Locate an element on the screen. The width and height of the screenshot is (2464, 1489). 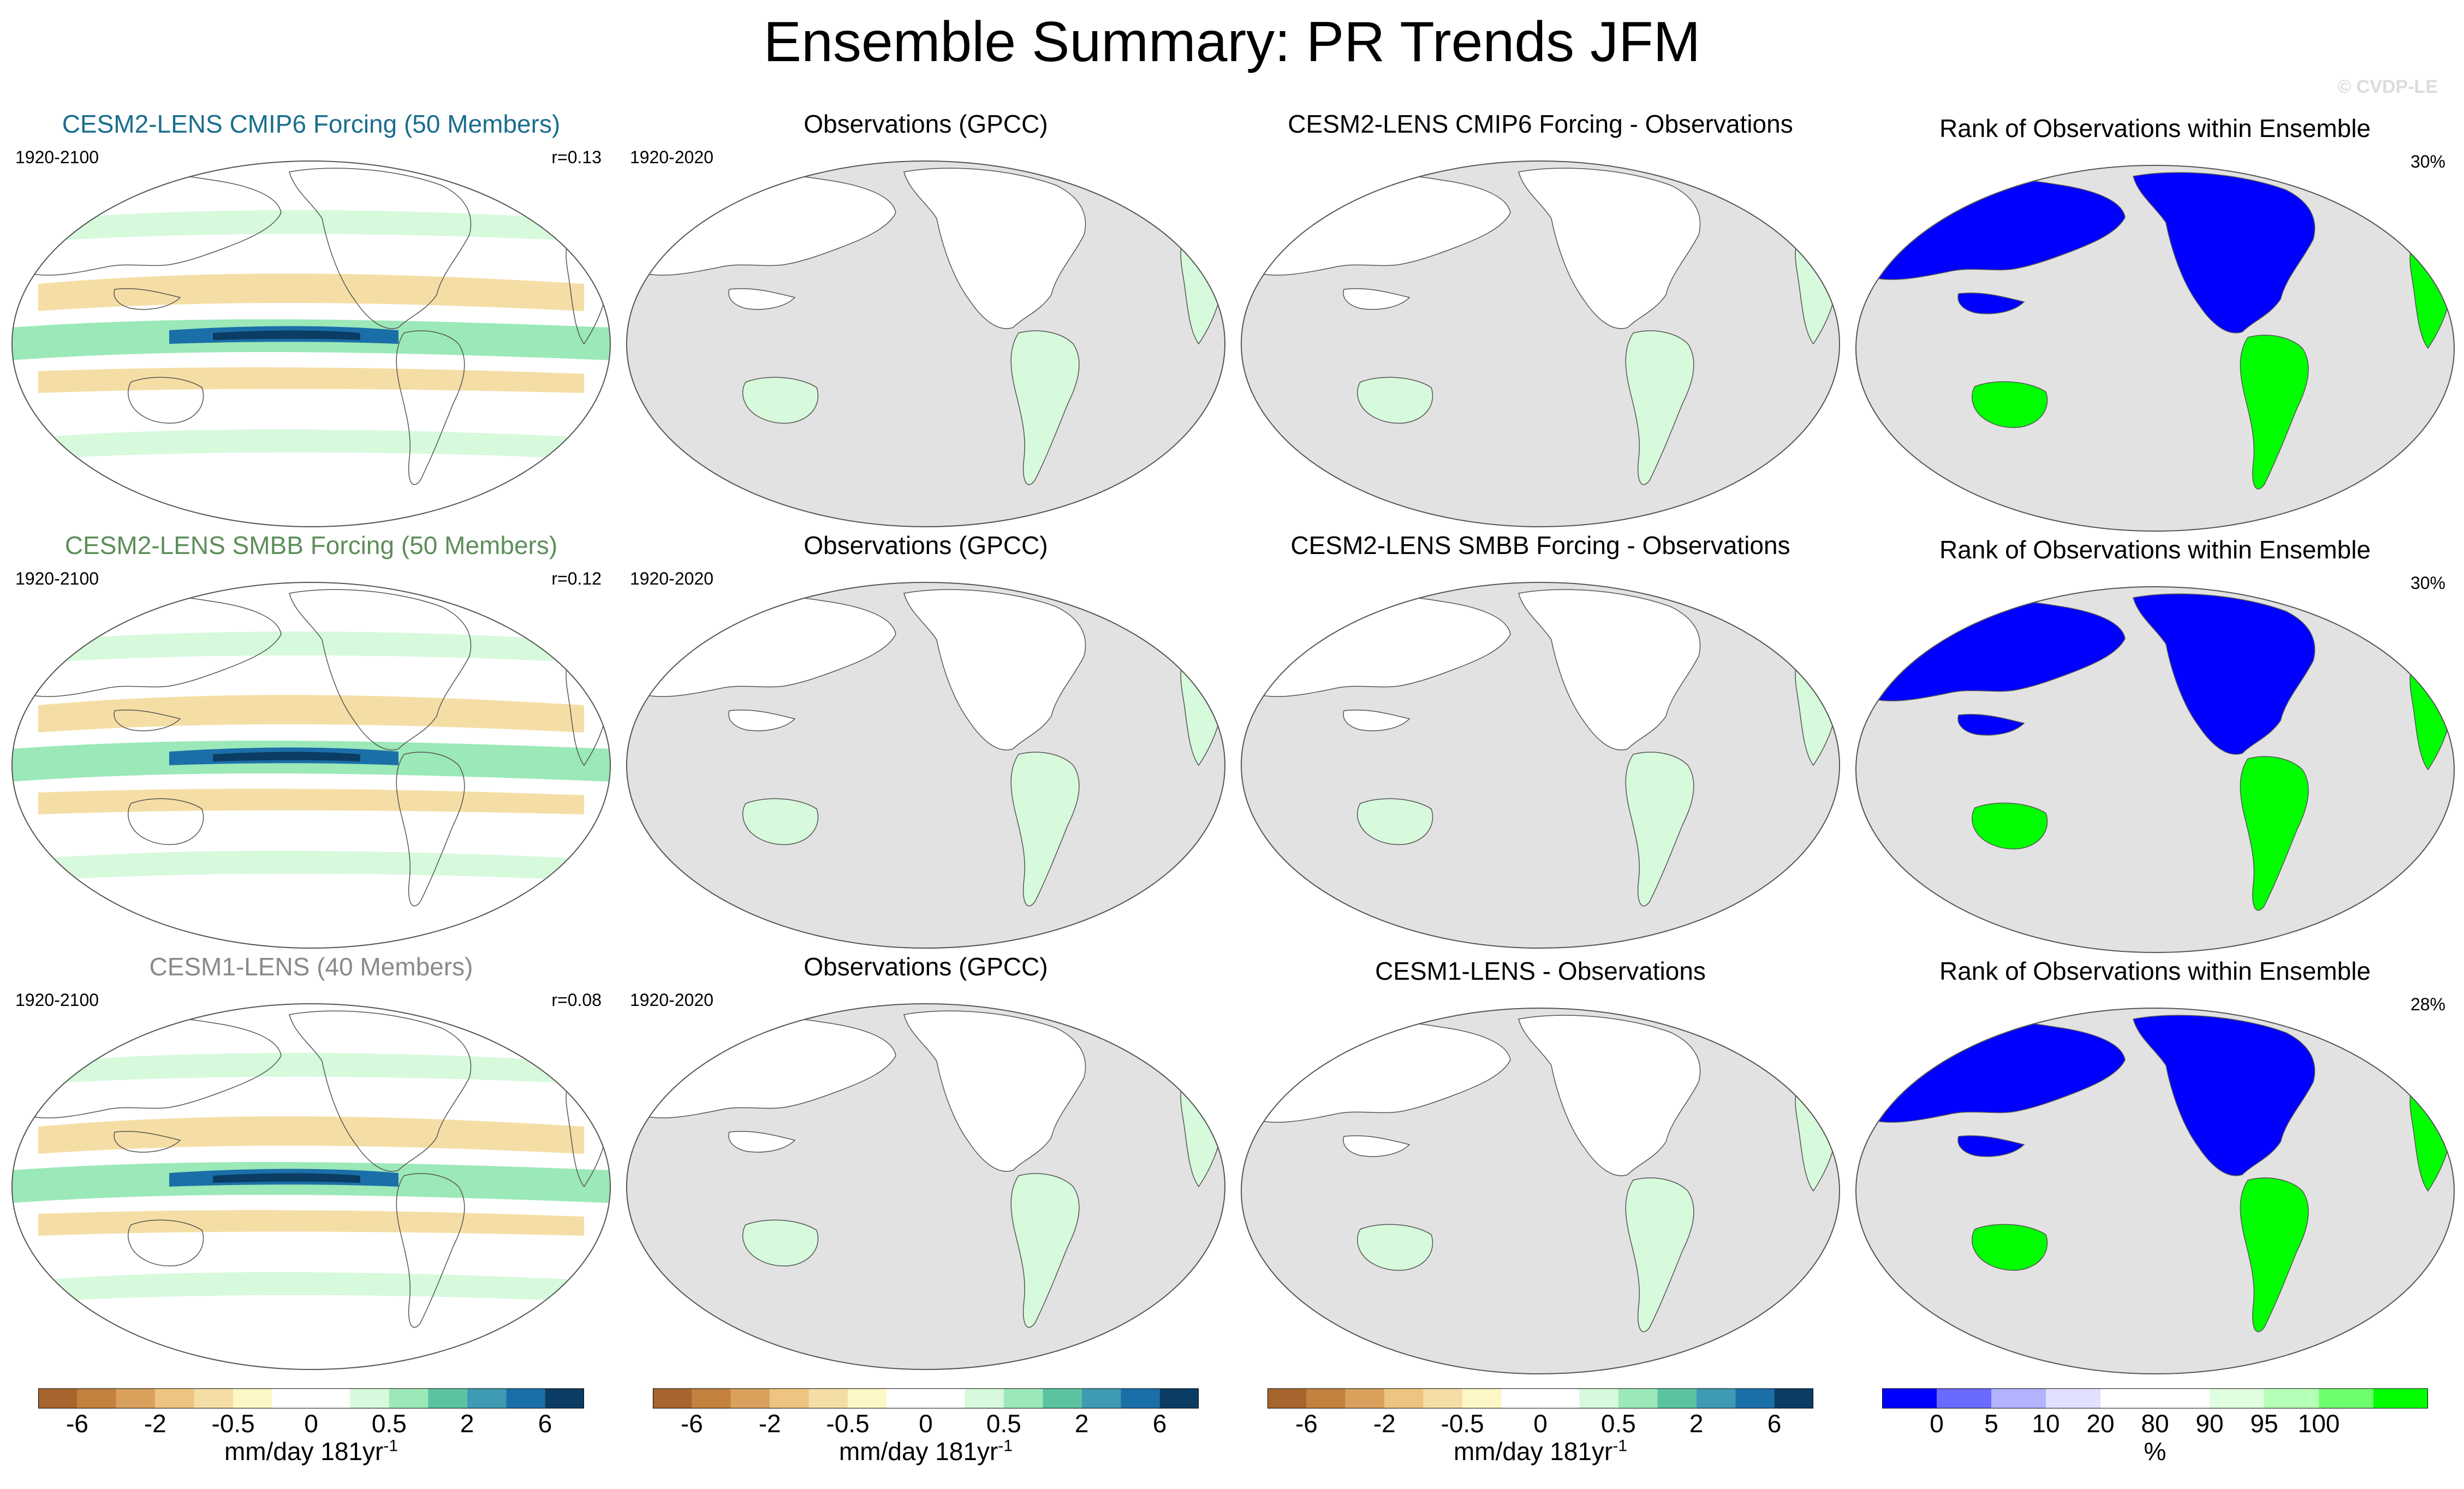
colorbar-tick-label: -2 is located at coordinates (155, 1423).